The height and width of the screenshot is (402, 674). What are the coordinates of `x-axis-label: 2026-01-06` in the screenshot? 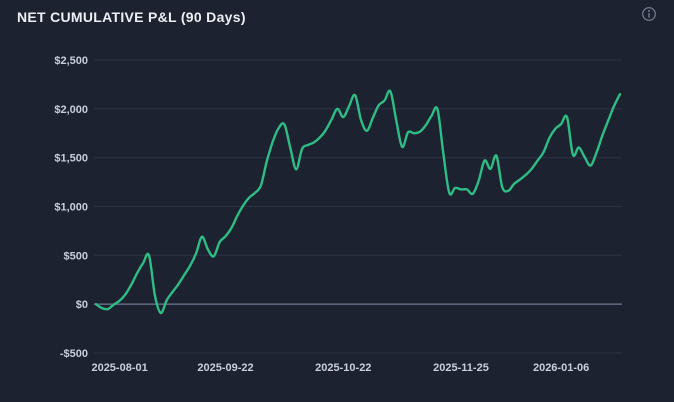 It's located at (561, 368).